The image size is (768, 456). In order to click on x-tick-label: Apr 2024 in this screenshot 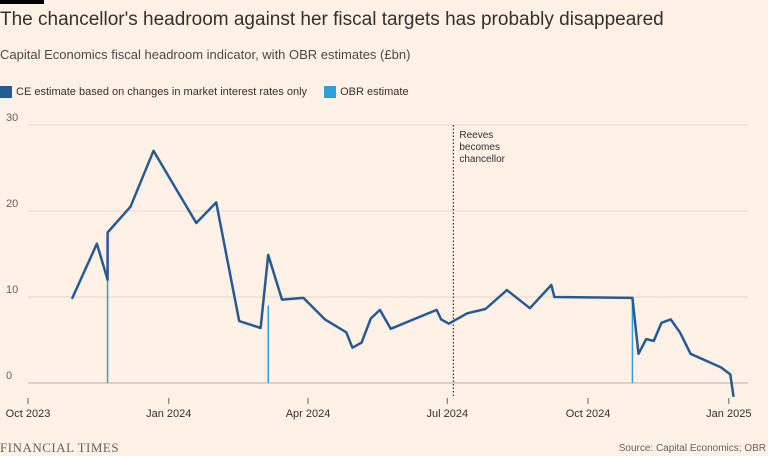, I will do `click(308, 414)`.